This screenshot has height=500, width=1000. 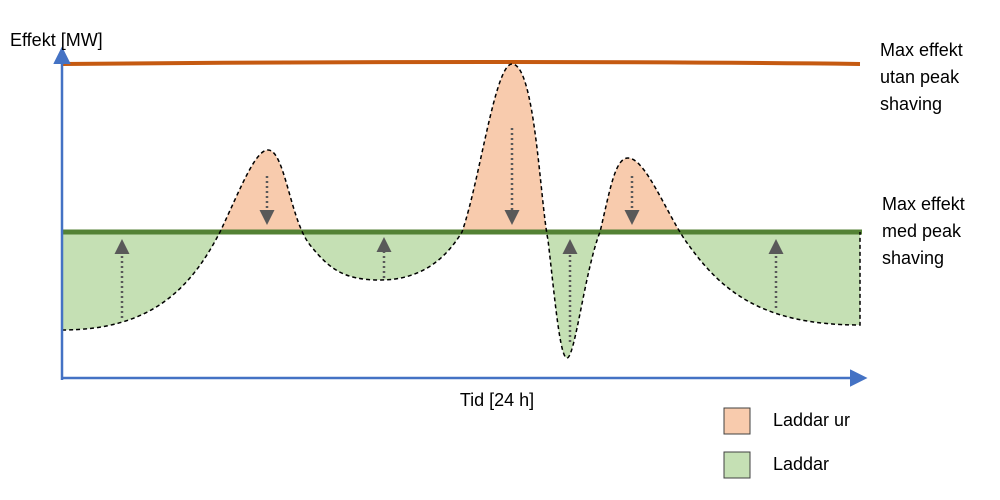 I want to click on legend-label: Laddar ur, so click(x=811, y=420).